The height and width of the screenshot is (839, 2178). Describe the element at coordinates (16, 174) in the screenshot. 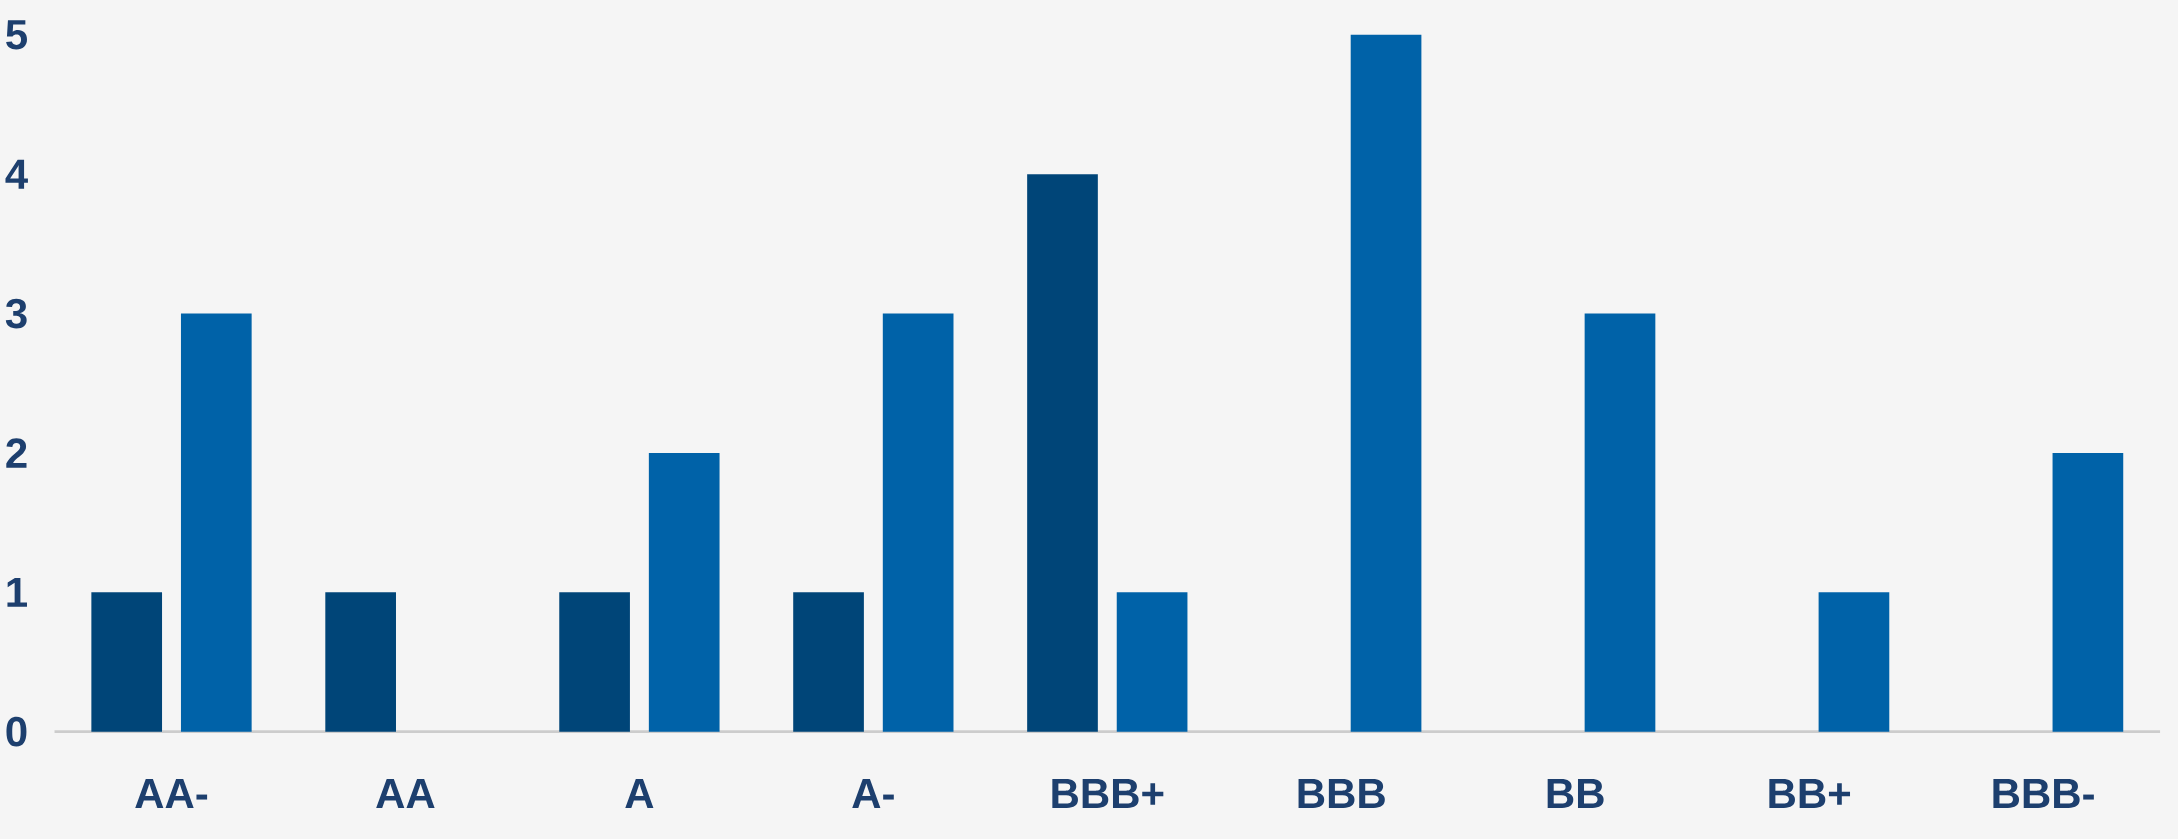

I see `y-tick-label: 4` at that location.